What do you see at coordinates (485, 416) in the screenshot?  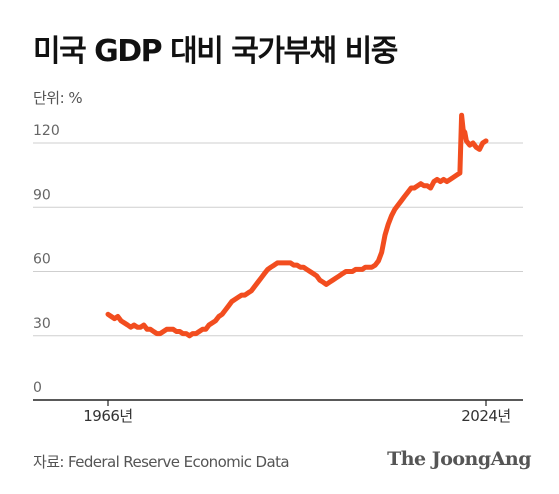 I see `x-tick-label: 2024년` at bounding box center [485, 416].